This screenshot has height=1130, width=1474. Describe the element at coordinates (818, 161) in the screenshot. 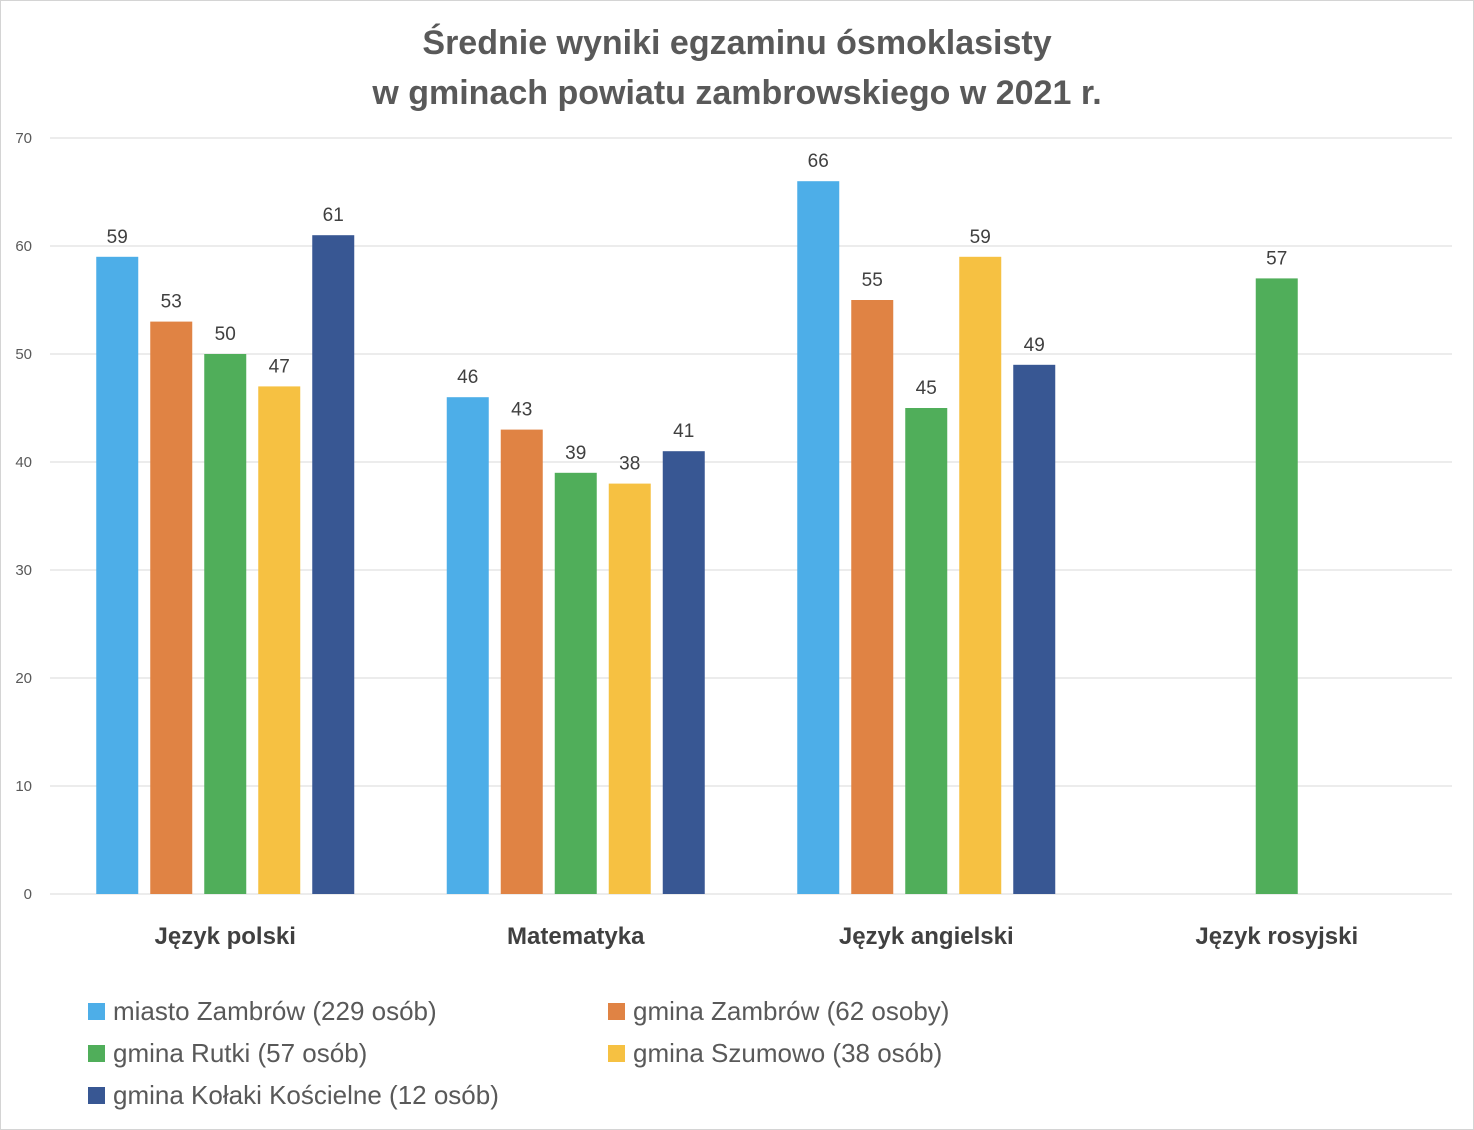

I see `data-label: 66` at that location.